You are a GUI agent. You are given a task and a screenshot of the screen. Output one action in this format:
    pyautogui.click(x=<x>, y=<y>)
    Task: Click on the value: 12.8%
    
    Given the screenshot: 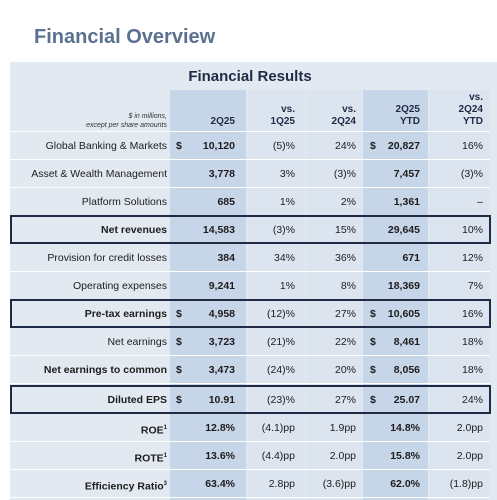 What is the action you would take?
    pyautogui.click(x=220, y=428)
    